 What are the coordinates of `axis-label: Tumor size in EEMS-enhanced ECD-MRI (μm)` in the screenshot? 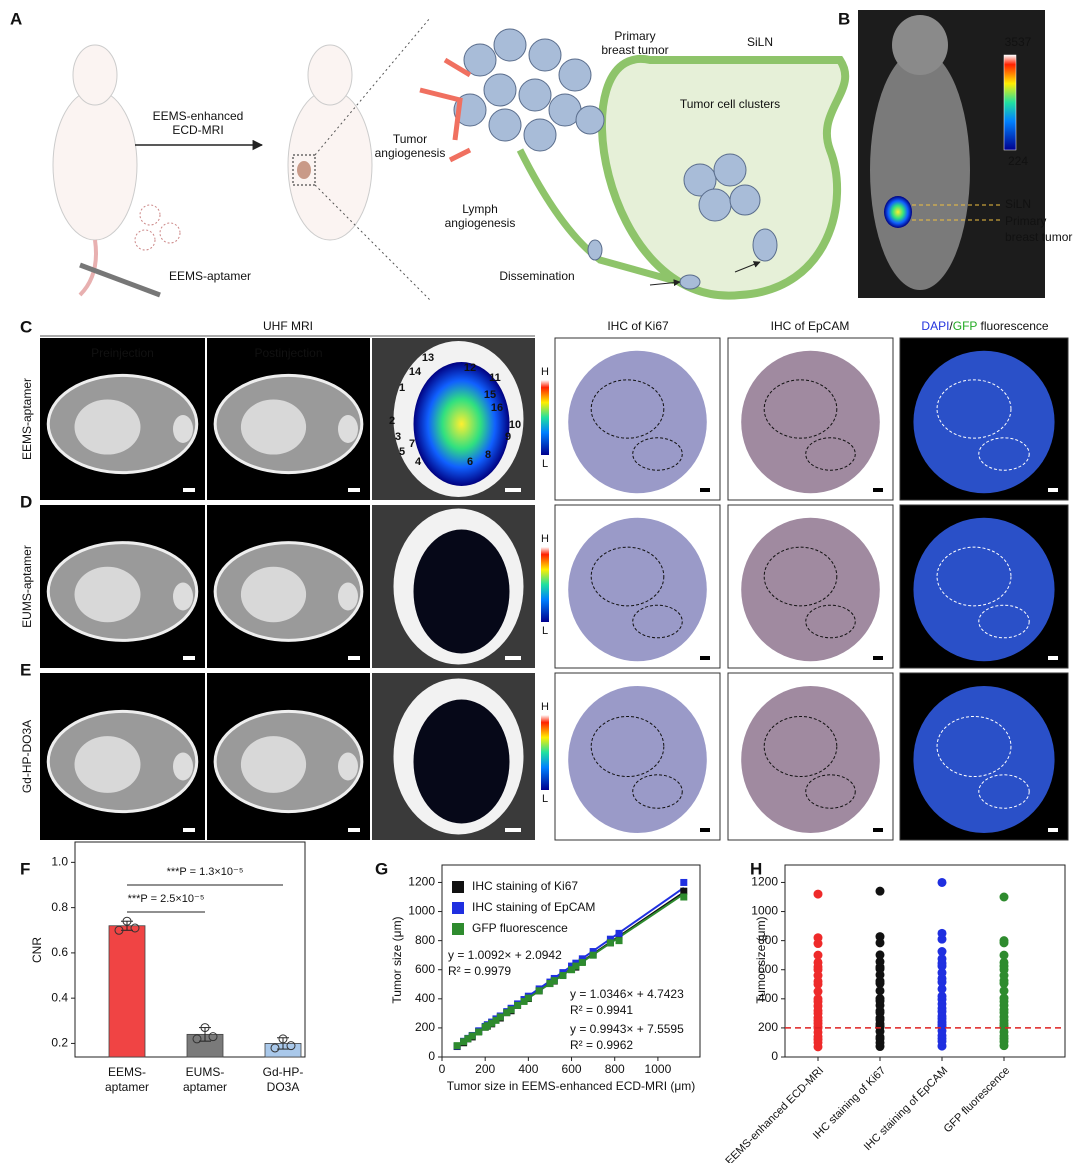 It's located at (571, 1086).